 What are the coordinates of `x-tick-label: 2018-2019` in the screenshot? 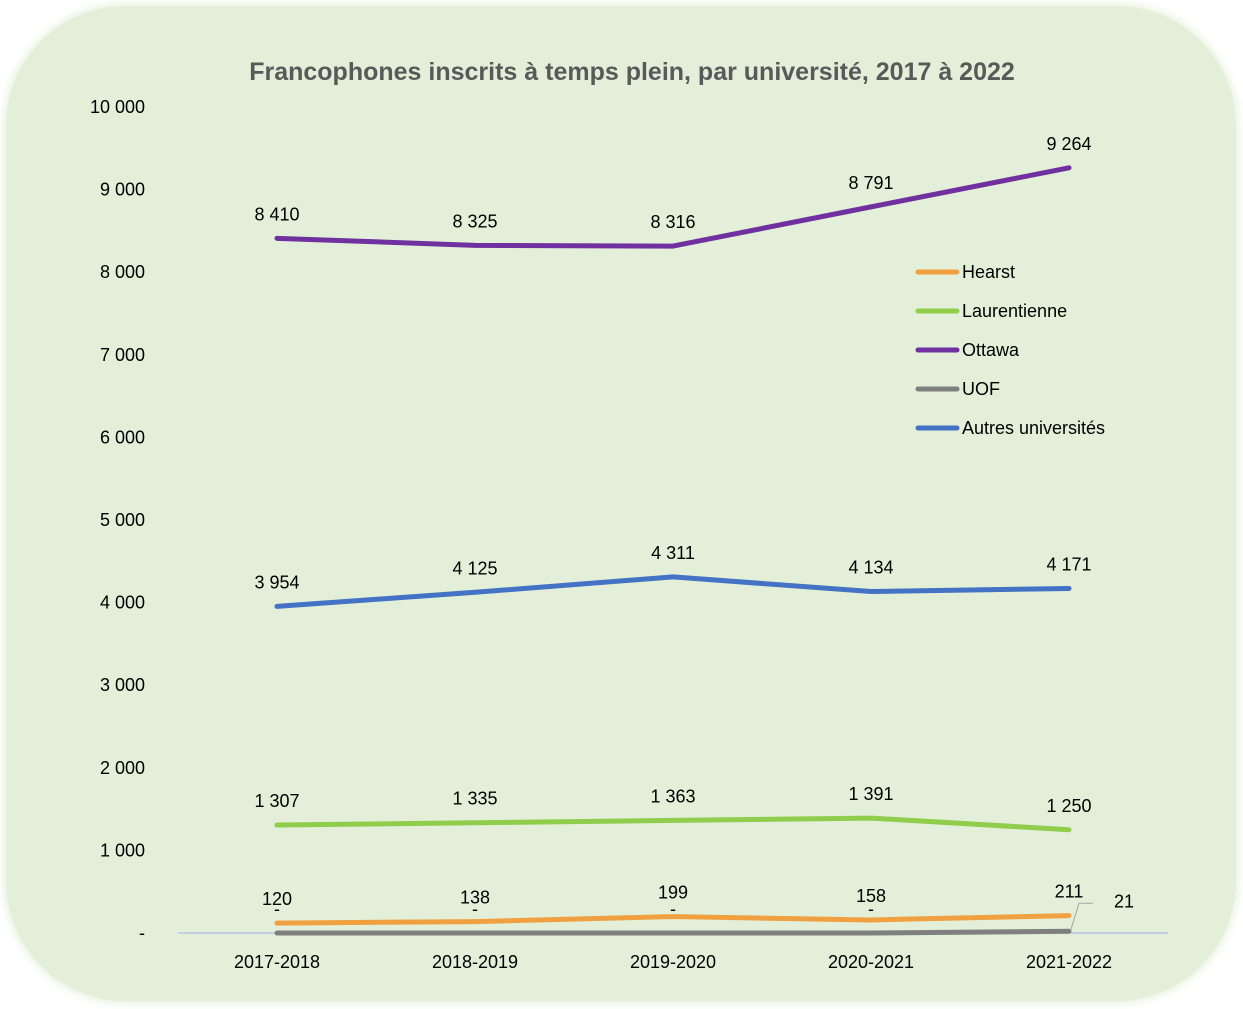 It's located at (475, 962).